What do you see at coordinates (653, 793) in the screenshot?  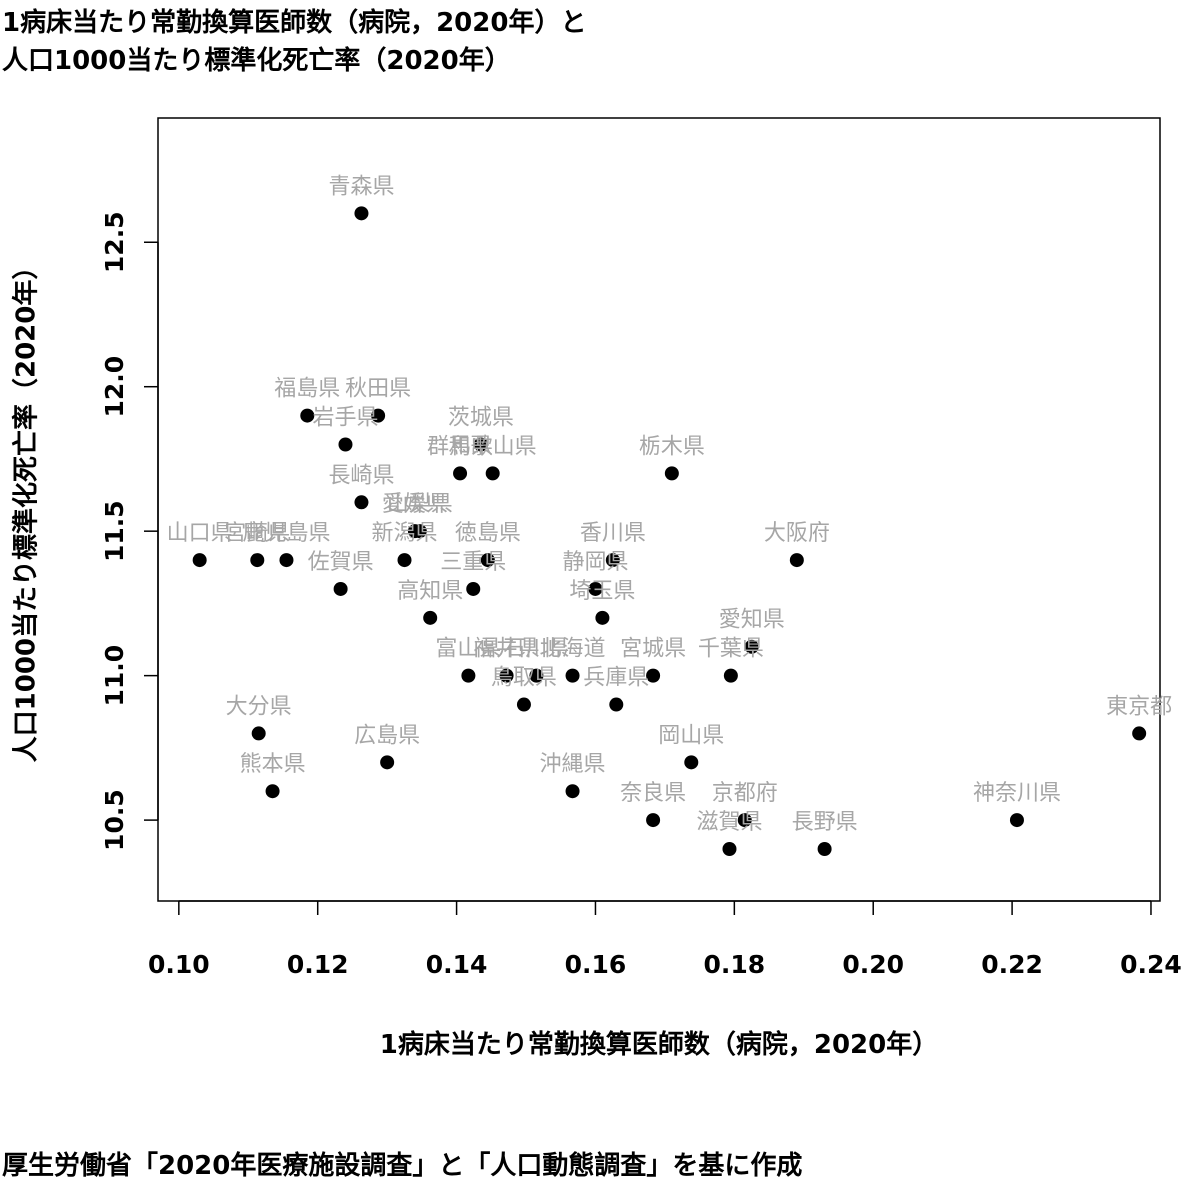 I see `point-label: 奈良県` at bounding box center [653, 793].